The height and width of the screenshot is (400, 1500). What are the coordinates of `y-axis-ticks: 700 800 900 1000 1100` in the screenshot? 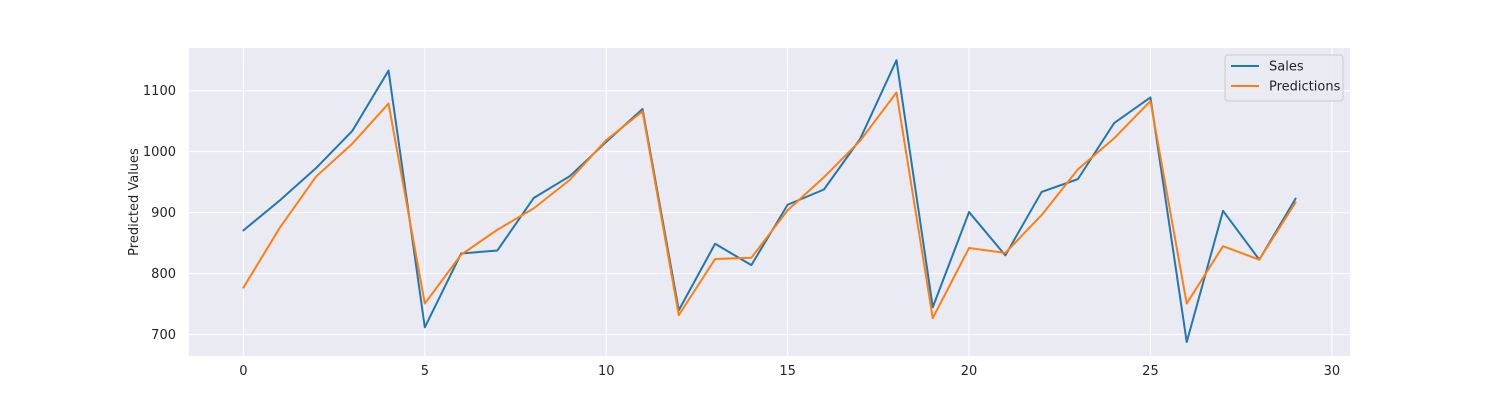 It's located at (159, 213).